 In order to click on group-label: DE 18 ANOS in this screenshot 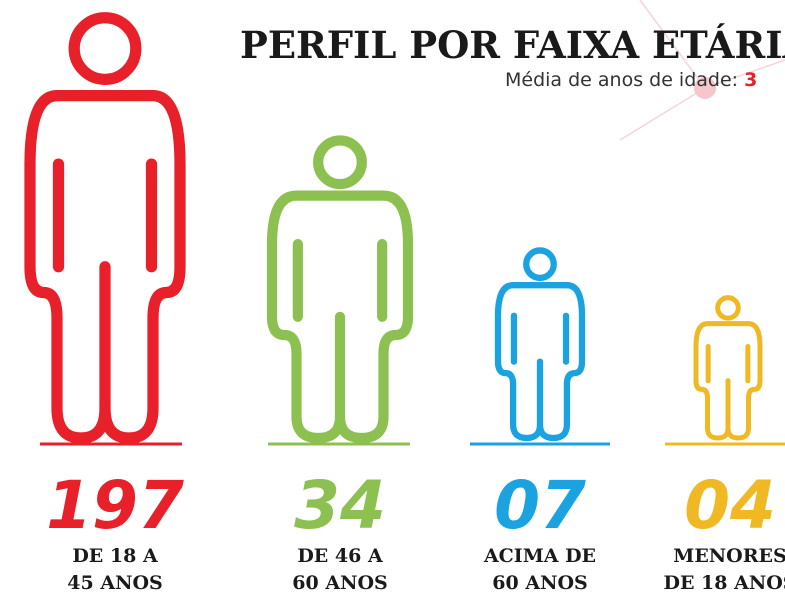, I will do `click(724, 583)`.